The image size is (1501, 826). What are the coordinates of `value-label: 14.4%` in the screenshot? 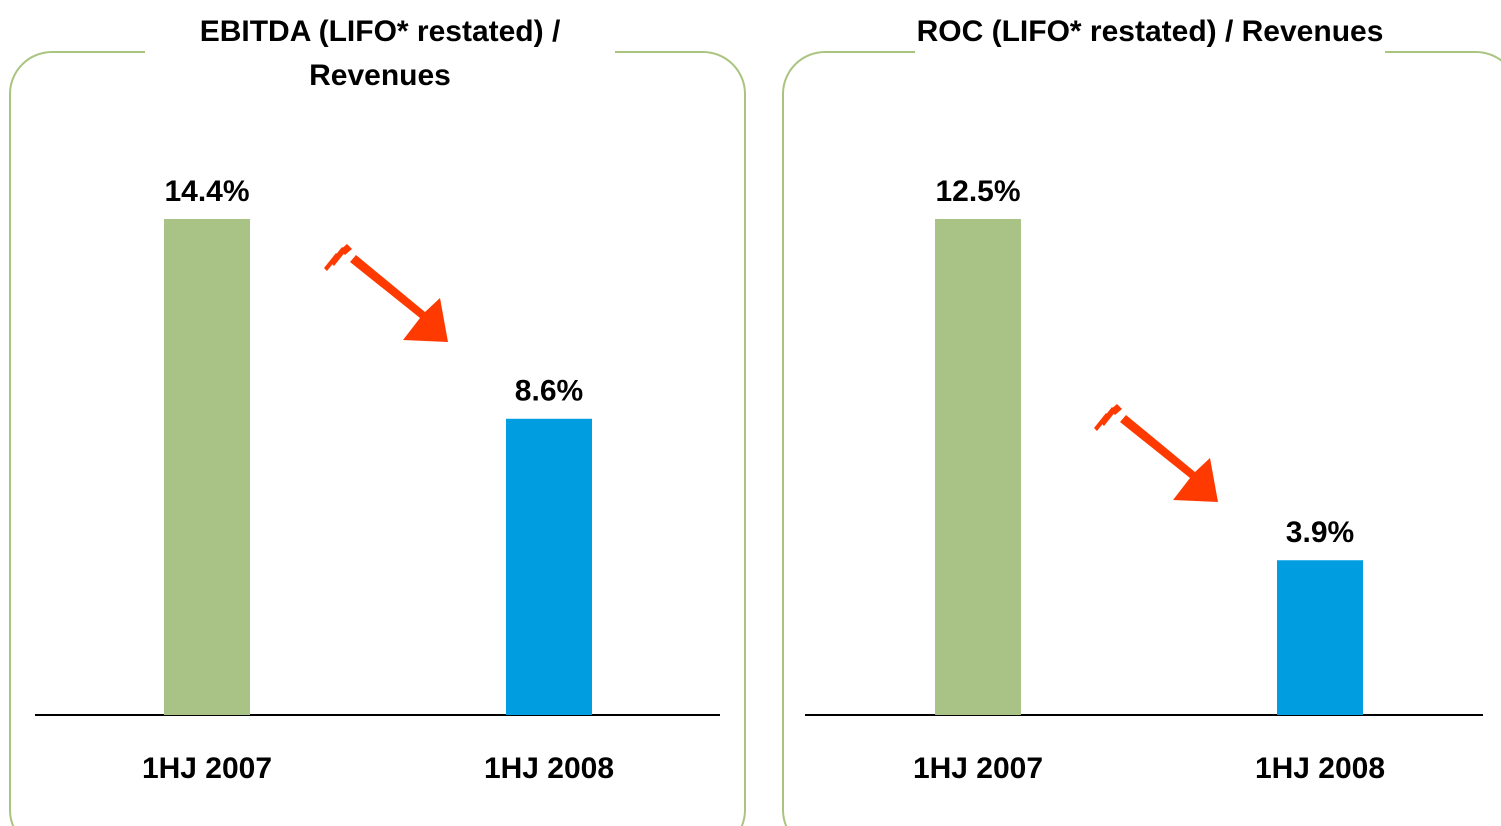 It's located at (206, 191).